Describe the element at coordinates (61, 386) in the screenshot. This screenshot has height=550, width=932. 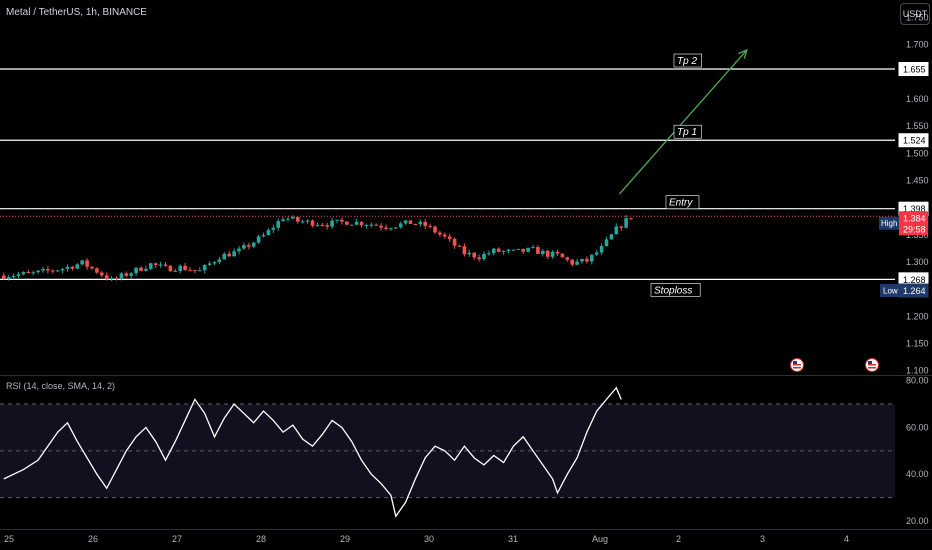
I see `rsi-indicator-label: RSI (14, close, SMA, 14, 2)` at that location.